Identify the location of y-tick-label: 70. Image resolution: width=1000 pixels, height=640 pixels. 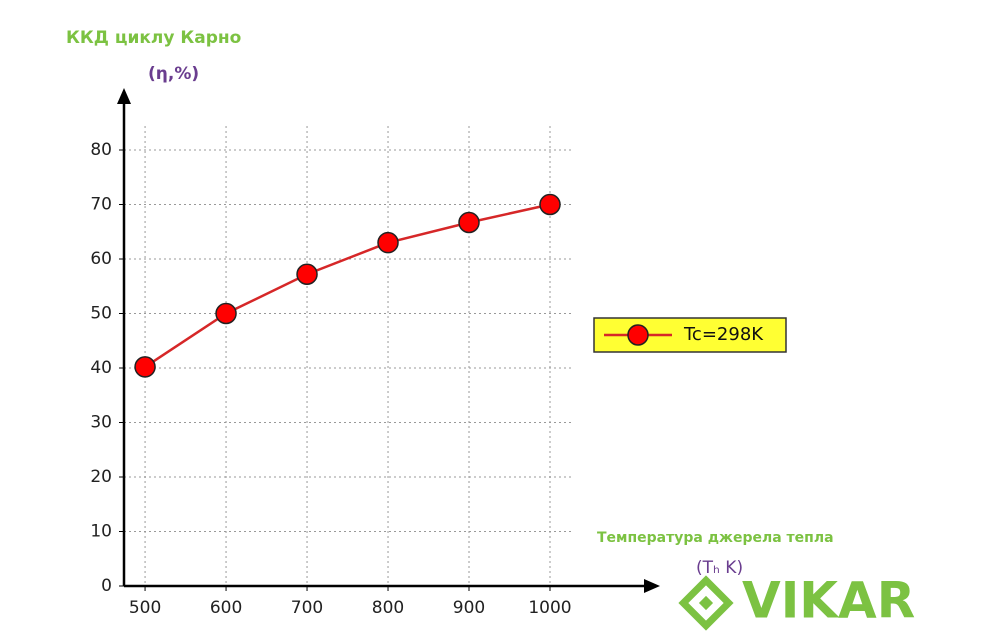
(101, 205).